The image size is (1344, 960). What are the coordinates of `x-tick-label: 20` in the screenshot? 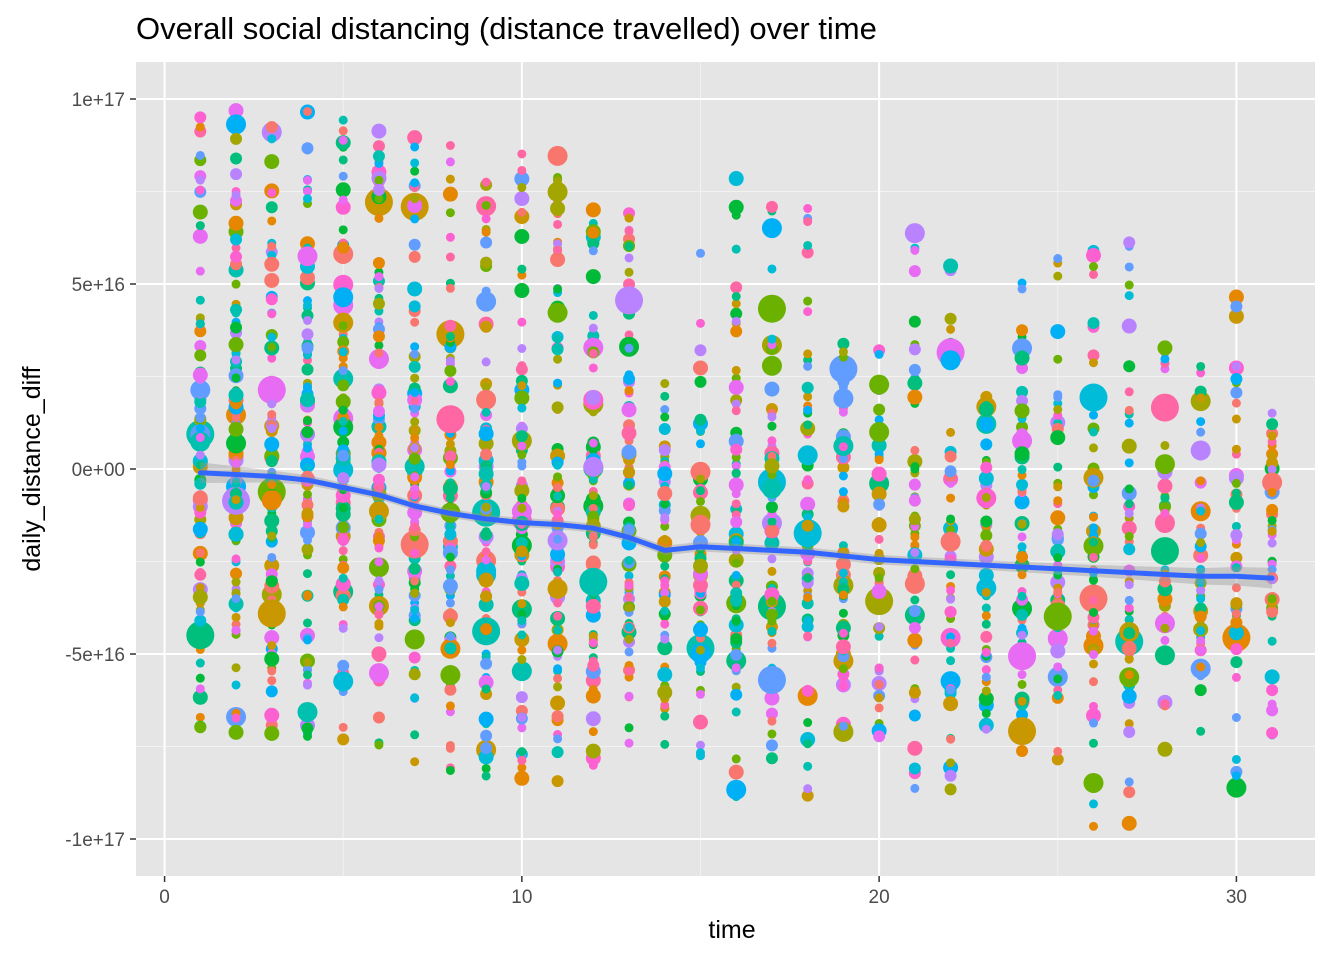 It's located at (879, 897).